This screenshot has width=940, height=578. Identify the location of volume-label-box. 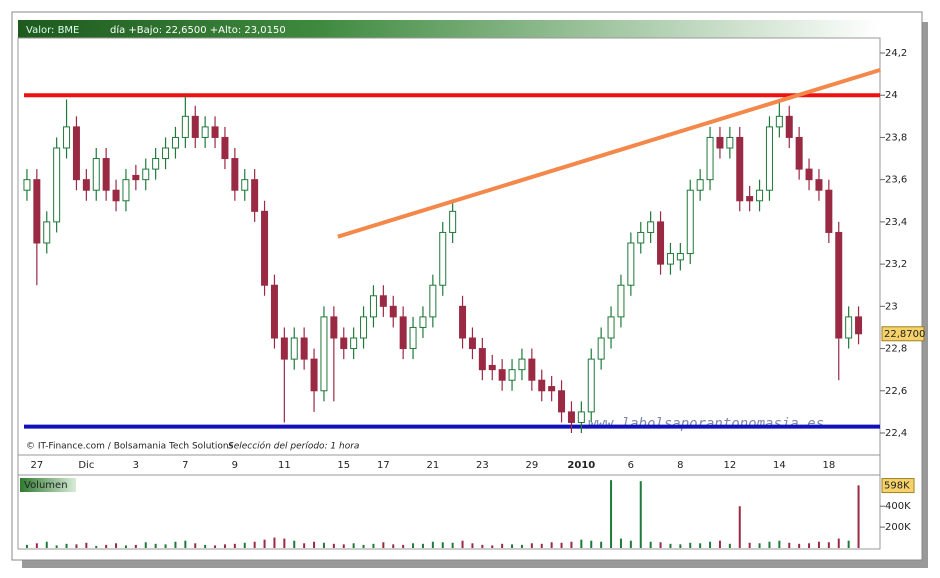
(48, 485).